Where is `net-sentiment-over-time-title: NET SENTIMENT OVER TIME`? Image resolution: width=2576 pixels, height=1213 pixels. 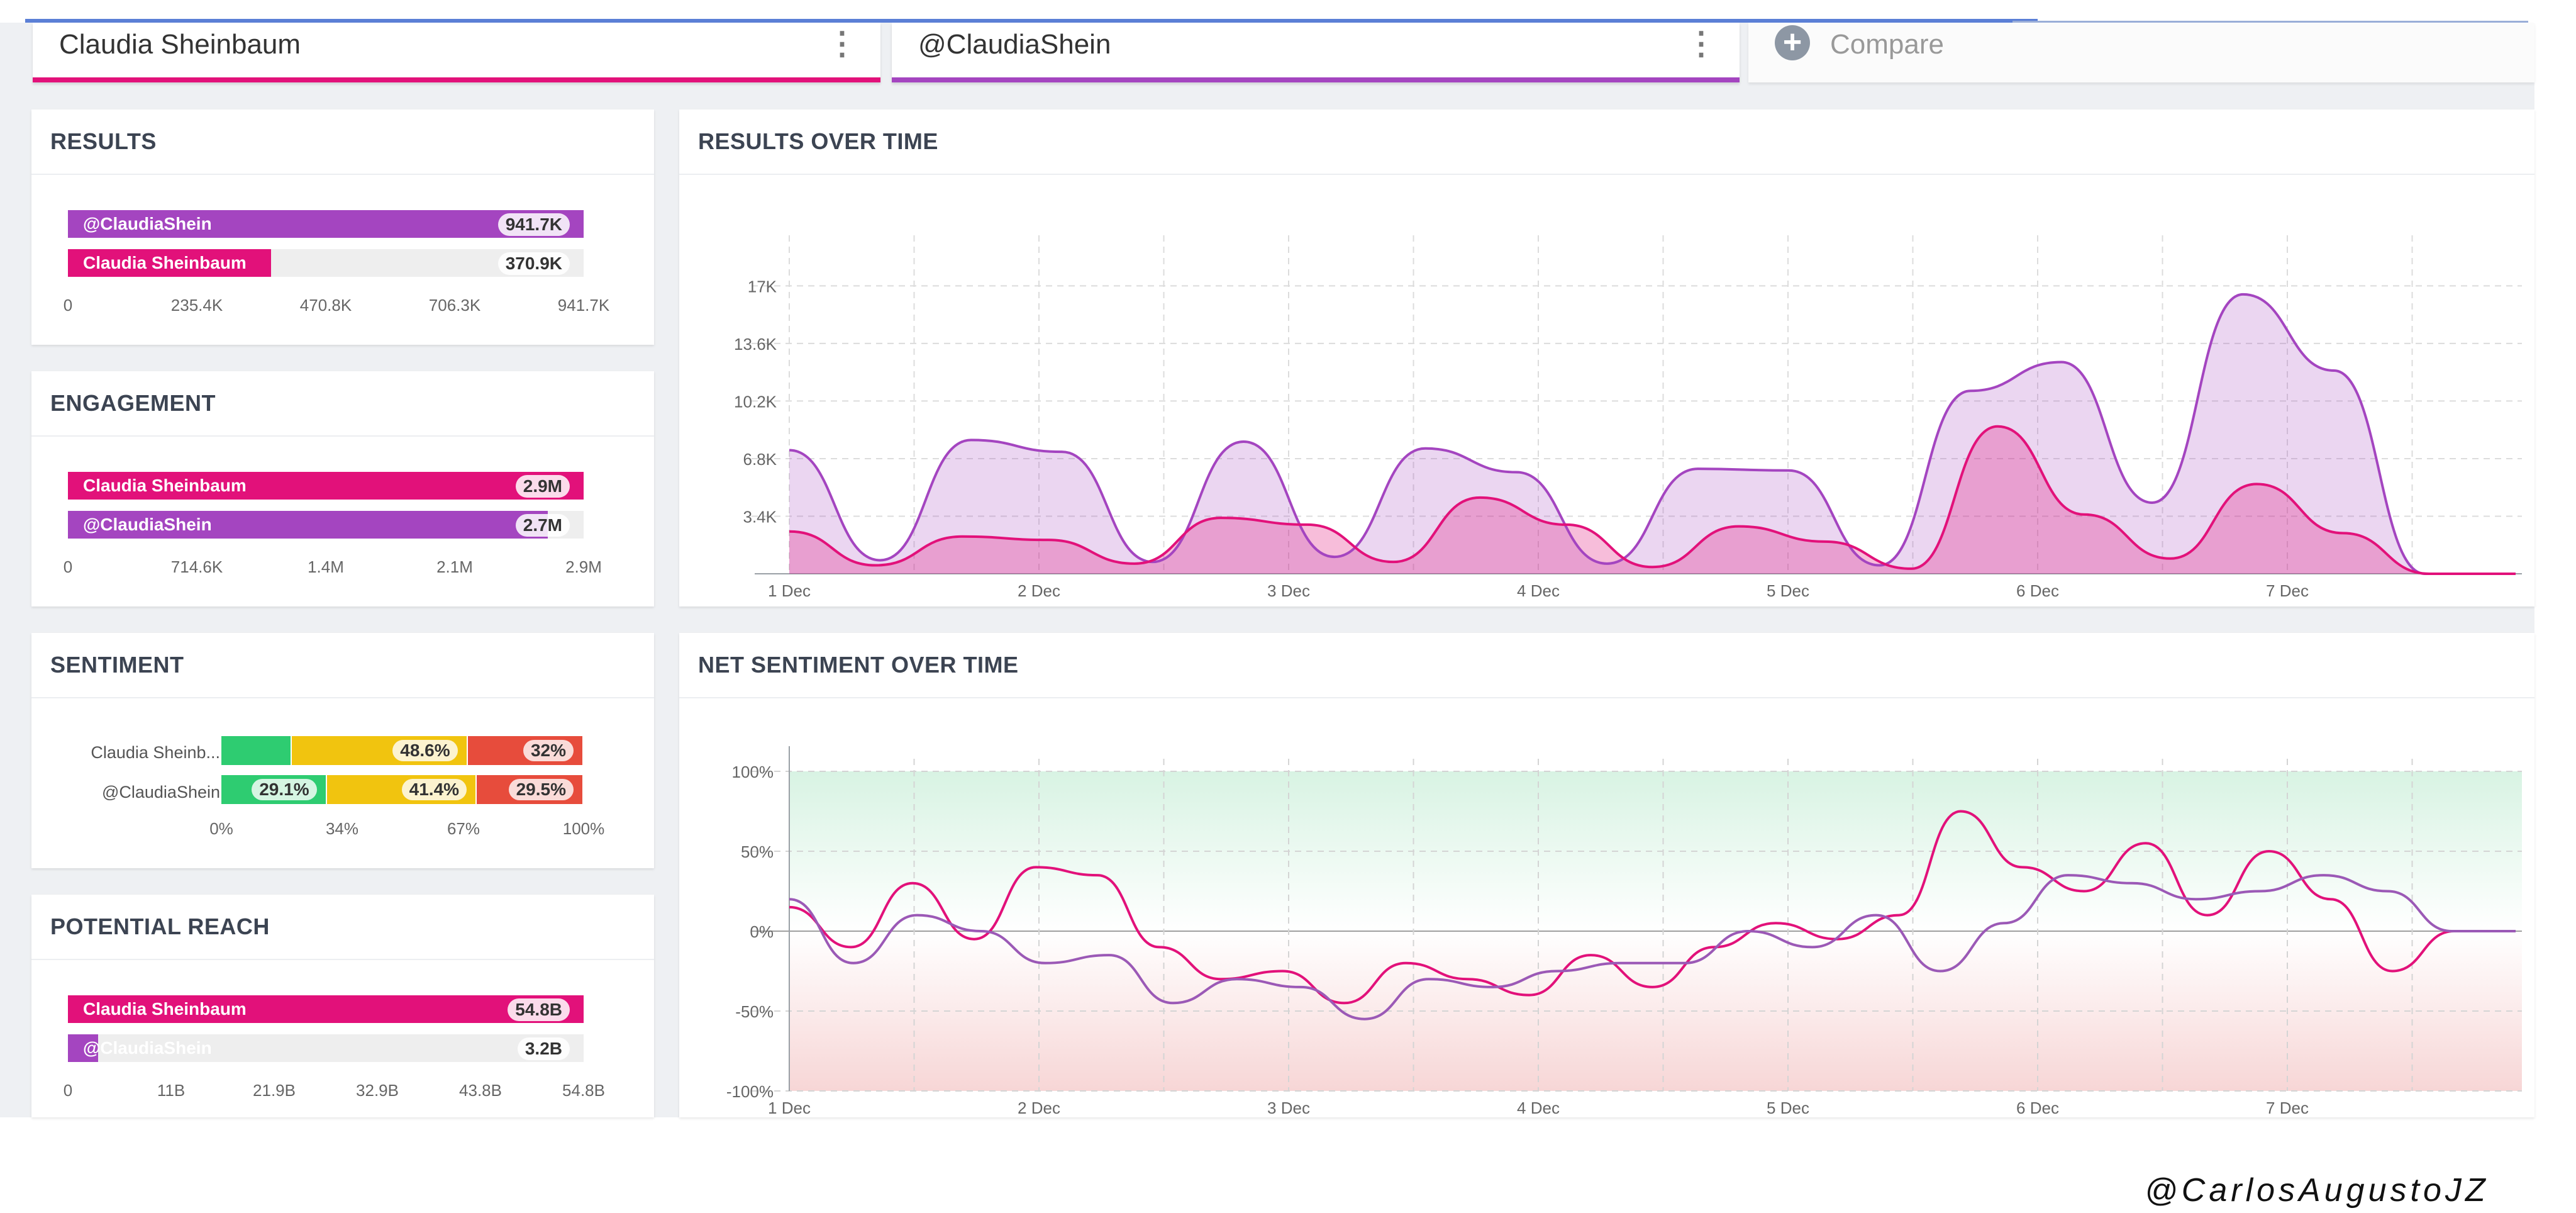 net-sentiment-over-time-title: NET SENTIMENT OVER TIME is located at coordinates (858, 665).